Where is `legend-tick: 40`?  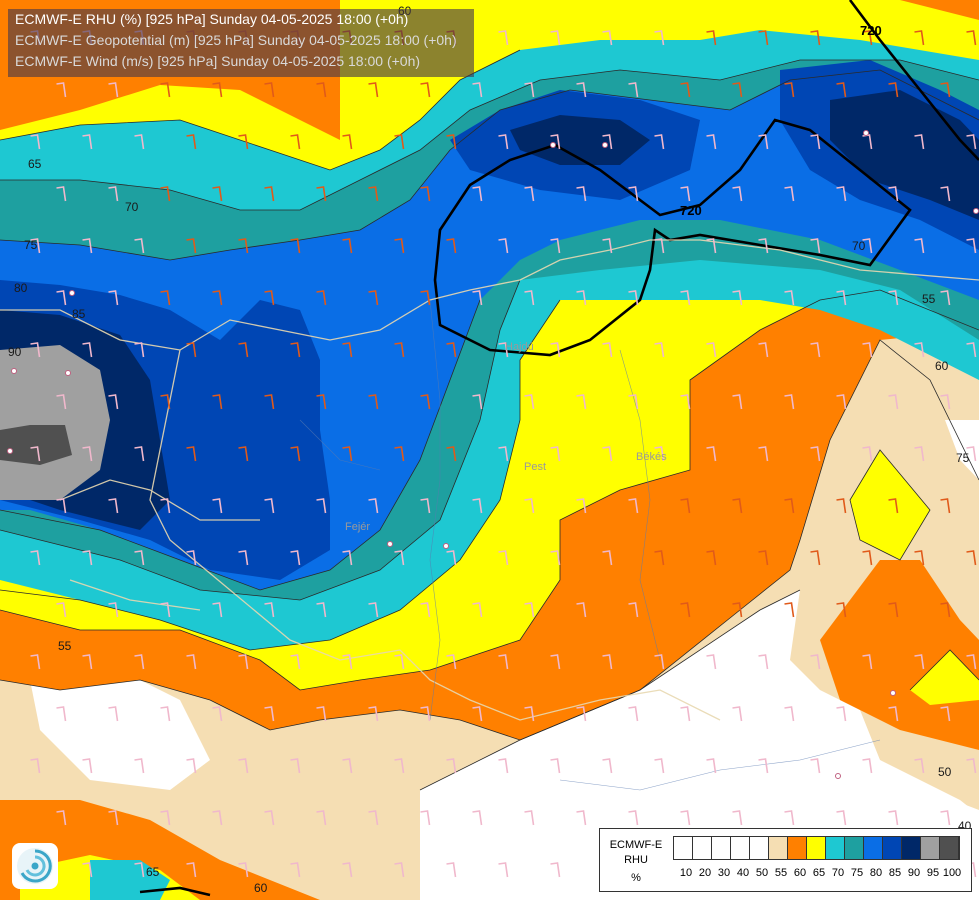 legend-tick: 40 is located at coordinates (743, 873).